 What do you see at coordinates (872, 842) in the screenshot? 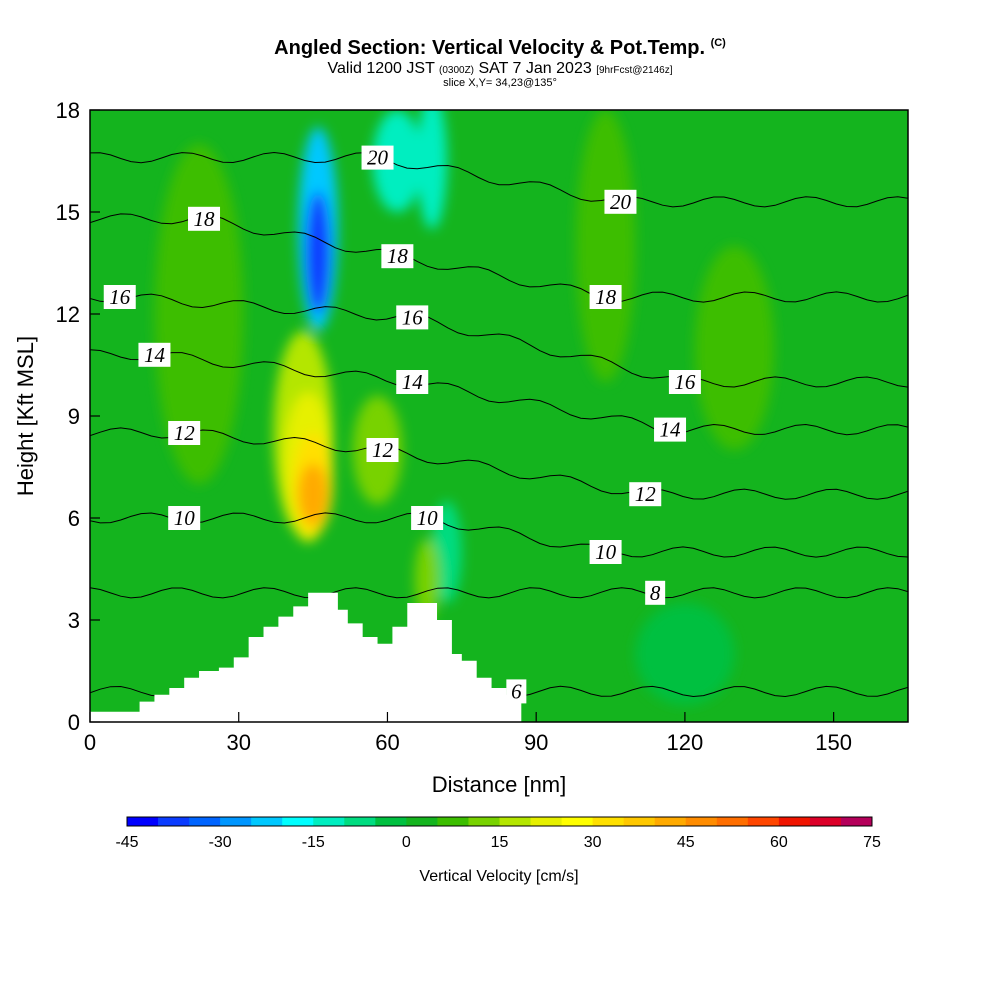
I see `colorbar-tick-label: 75` at bounding box center [872, 842].